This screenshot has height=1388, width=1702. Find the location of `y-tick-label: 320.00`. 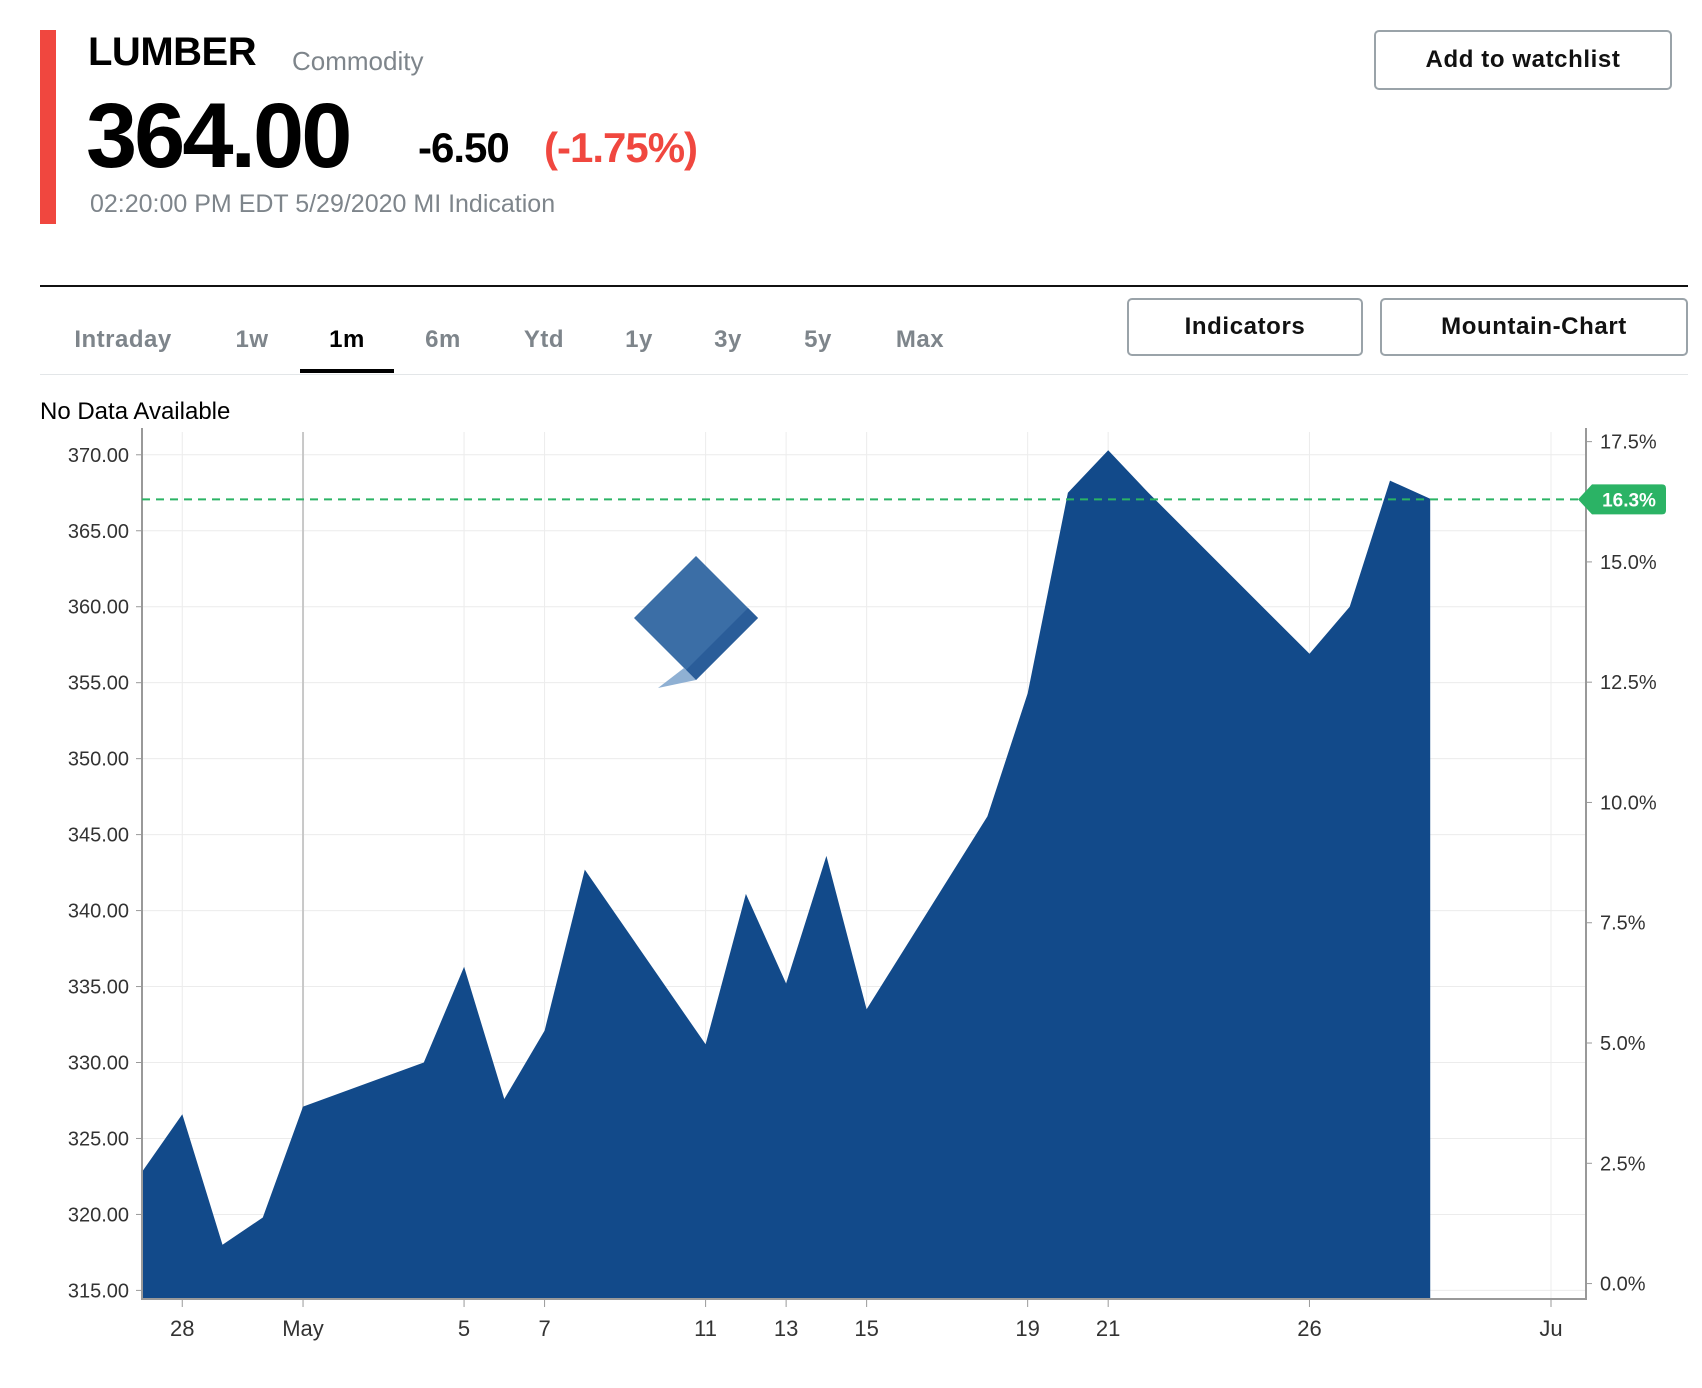

y-tick-label: 320.00 is located at coordinates (98, 1215).